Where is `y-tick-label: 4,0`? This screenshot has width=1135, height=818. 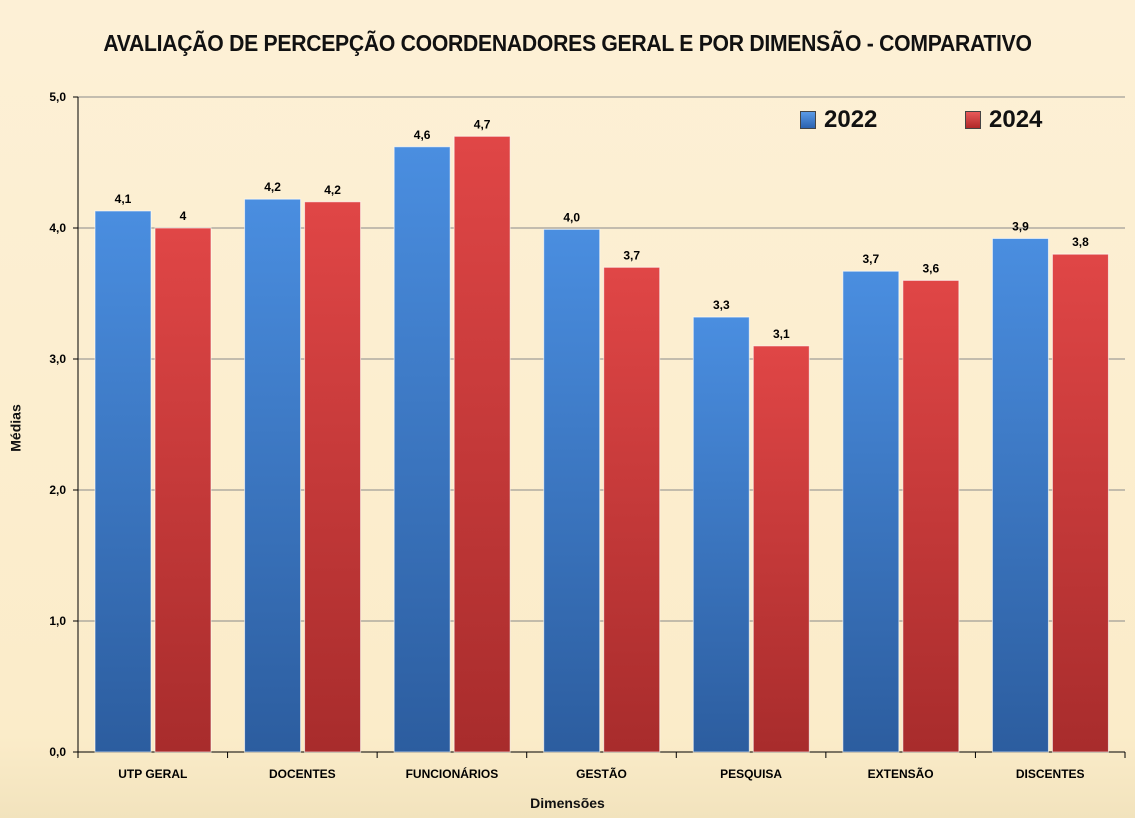 y-tick-label: 4,0 is located at coordinates (57, 228).